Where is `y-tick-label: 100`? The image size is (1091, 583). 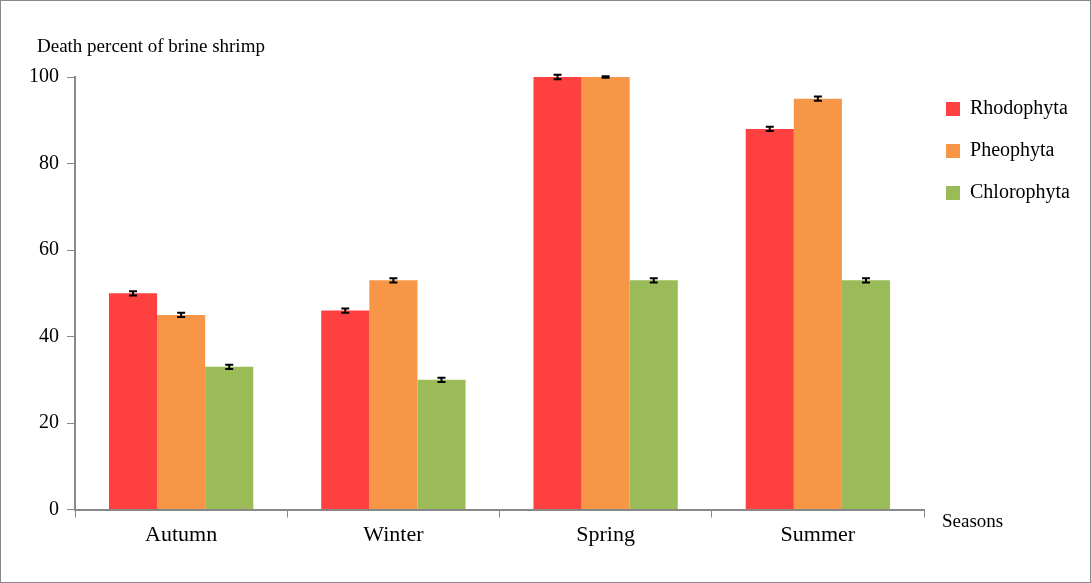
y-tick-label: 100 is located at coordinates (44, 75).